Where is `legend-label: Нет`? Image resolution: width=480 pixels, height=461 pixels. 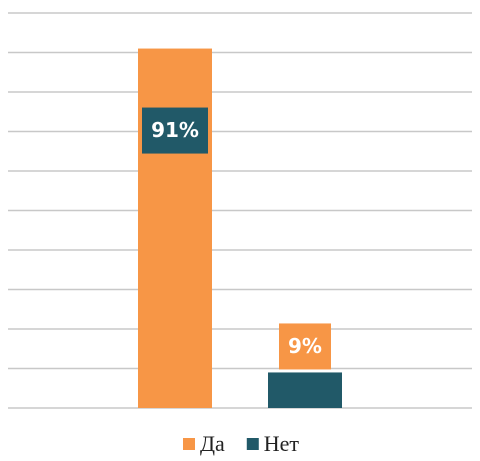 legend-label: Нет is located at coordinates (282, 443).